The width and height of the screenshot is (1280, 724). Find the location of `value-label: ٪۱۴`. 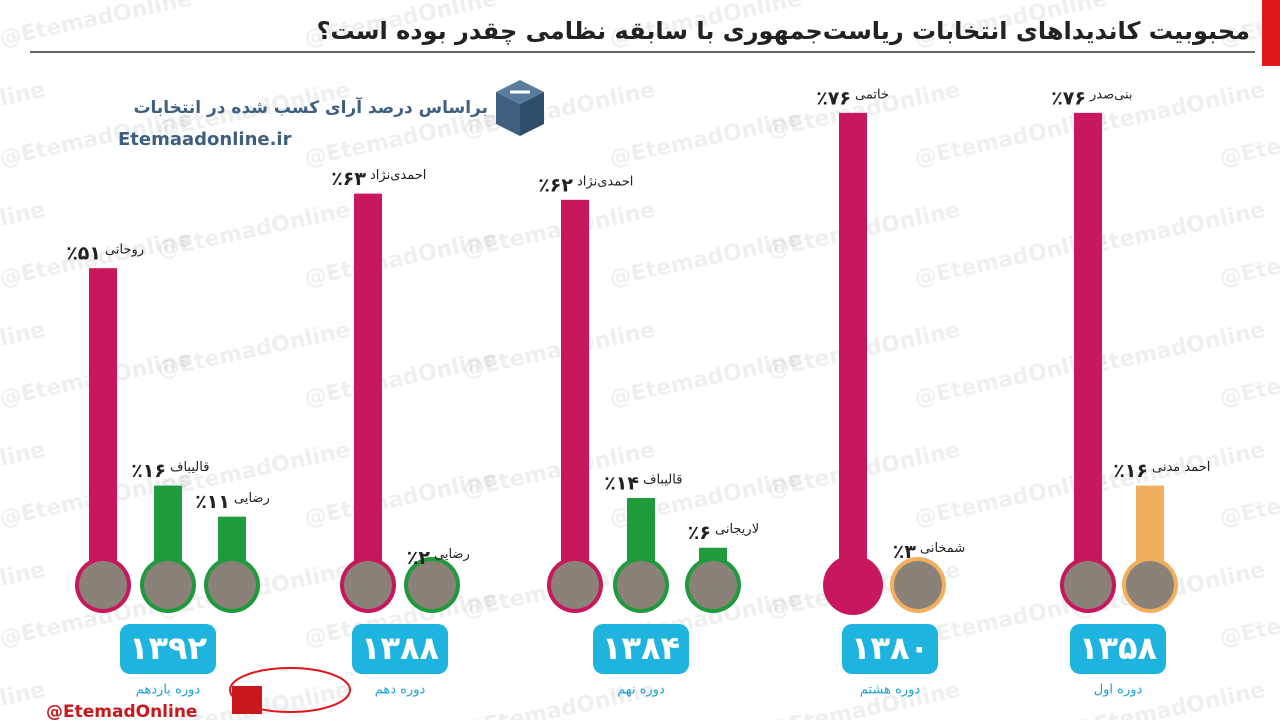

value-label: ٪۱۴ is located at coordinates (621, 484).